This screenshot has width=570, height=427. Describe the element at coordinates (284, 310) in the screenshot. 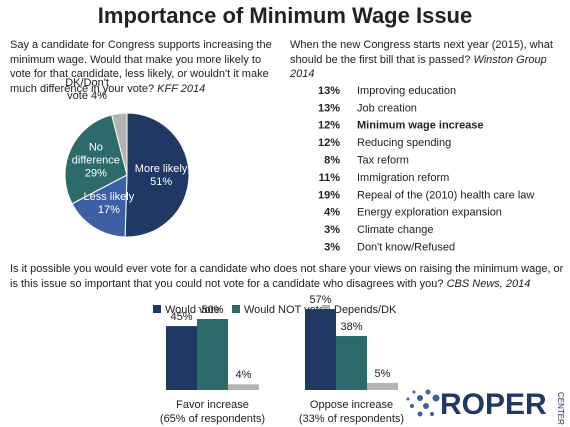

I see `legend-label: Would NOT vote` at that location.